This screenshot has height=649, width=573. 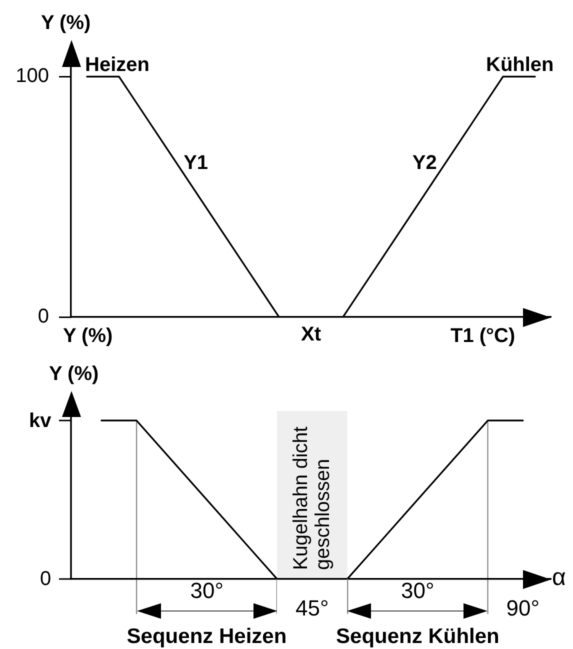 I want to click on y-tick-label: 100, so click(x=32, y=76).